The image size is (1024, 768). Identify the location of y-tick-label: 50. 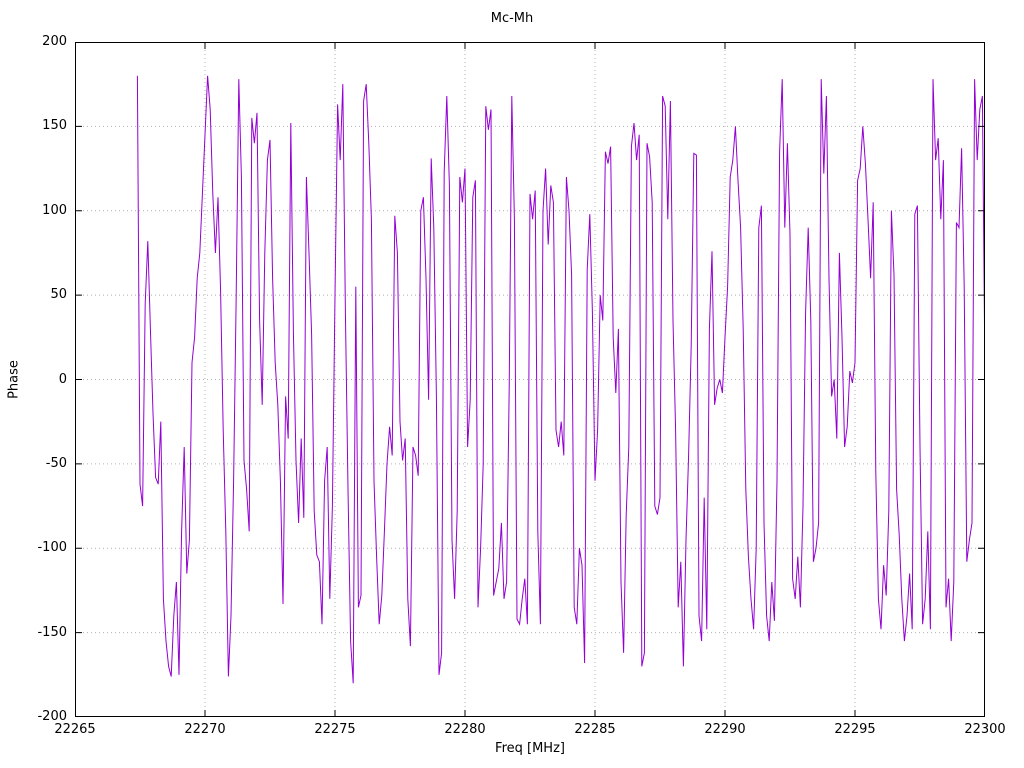
(58, 295).